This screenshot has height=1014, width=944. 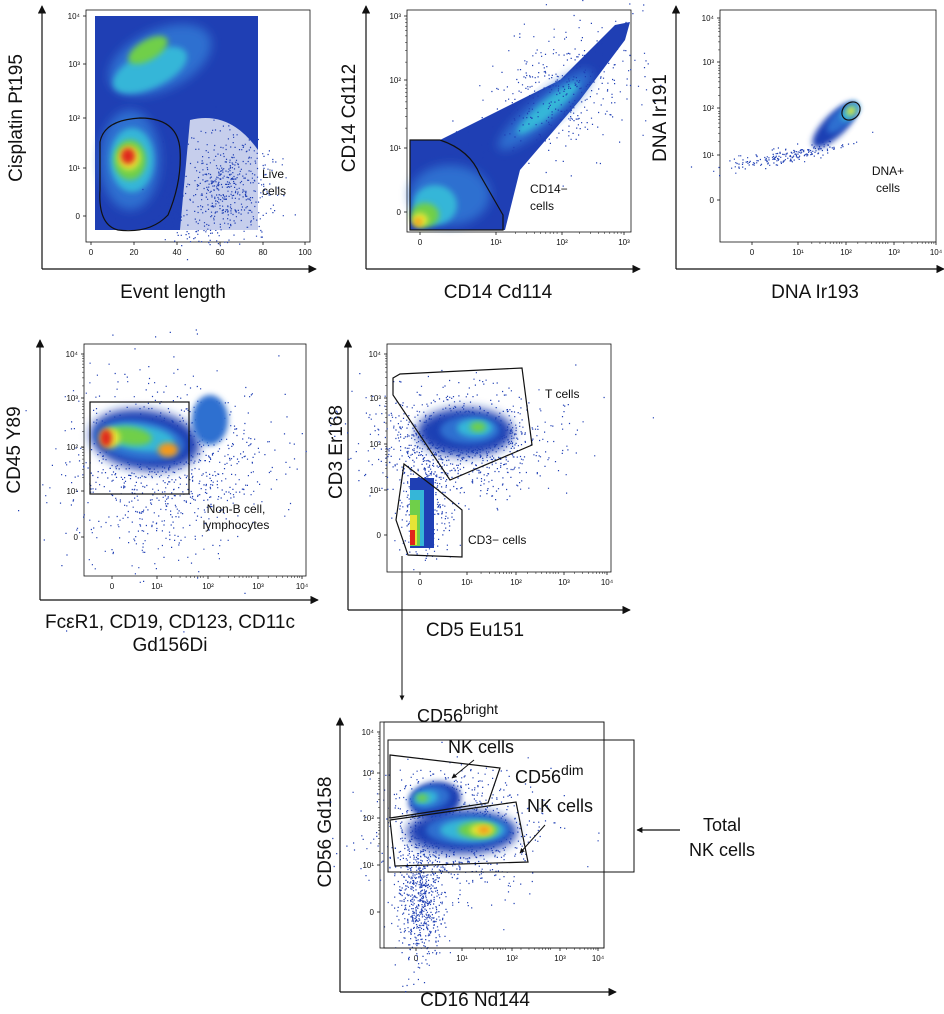 I want to click on gate-label: Non-B cell,, so click(x=236, y=509).